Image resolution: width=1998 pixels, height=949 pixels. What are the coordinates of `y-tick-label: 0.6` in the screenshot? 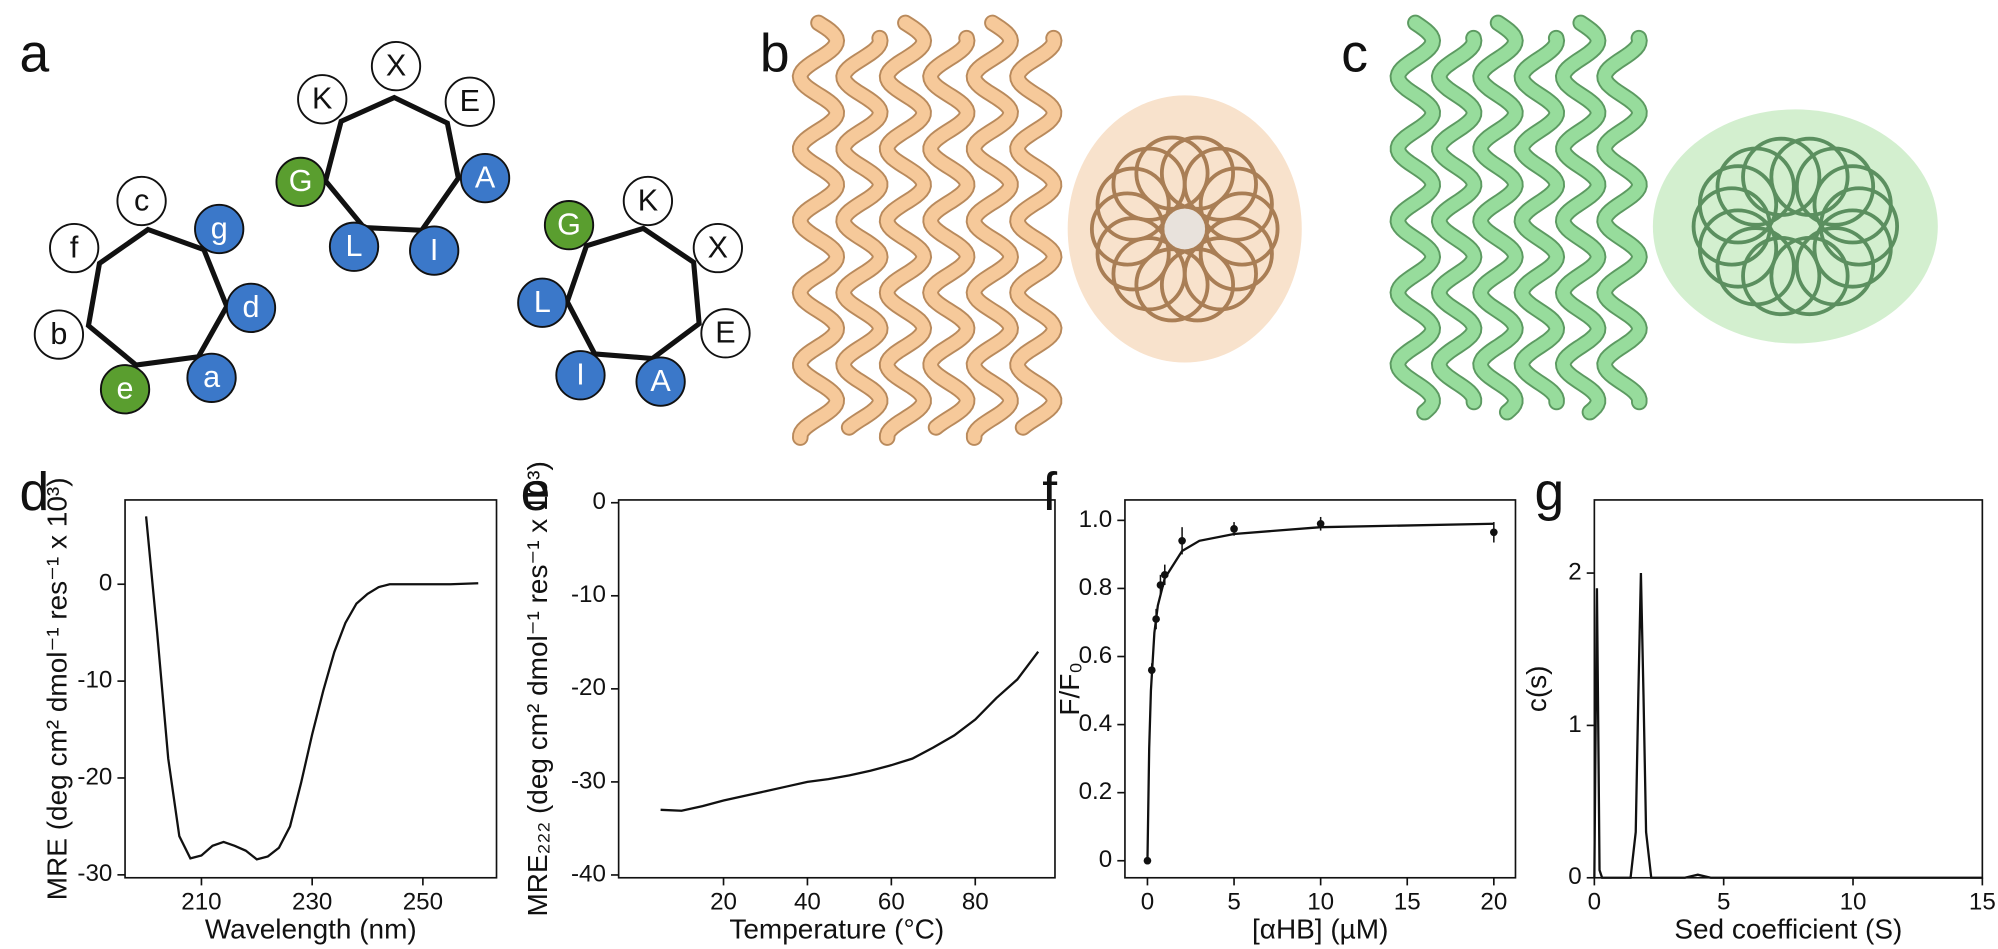 It's located at (1096, 655).